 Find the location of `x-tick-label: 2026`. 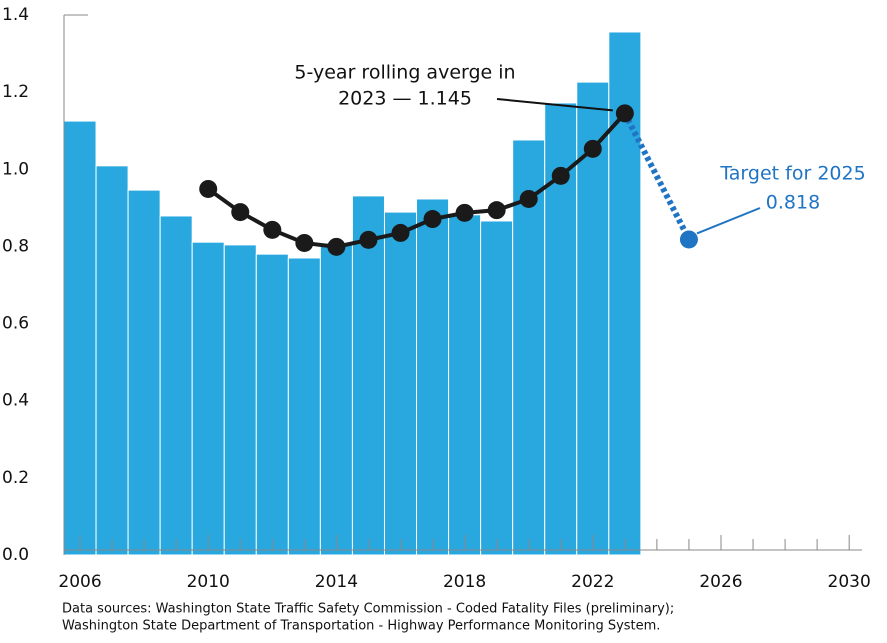

x-tick-label: 2026 is located at coordinates (720, 582).